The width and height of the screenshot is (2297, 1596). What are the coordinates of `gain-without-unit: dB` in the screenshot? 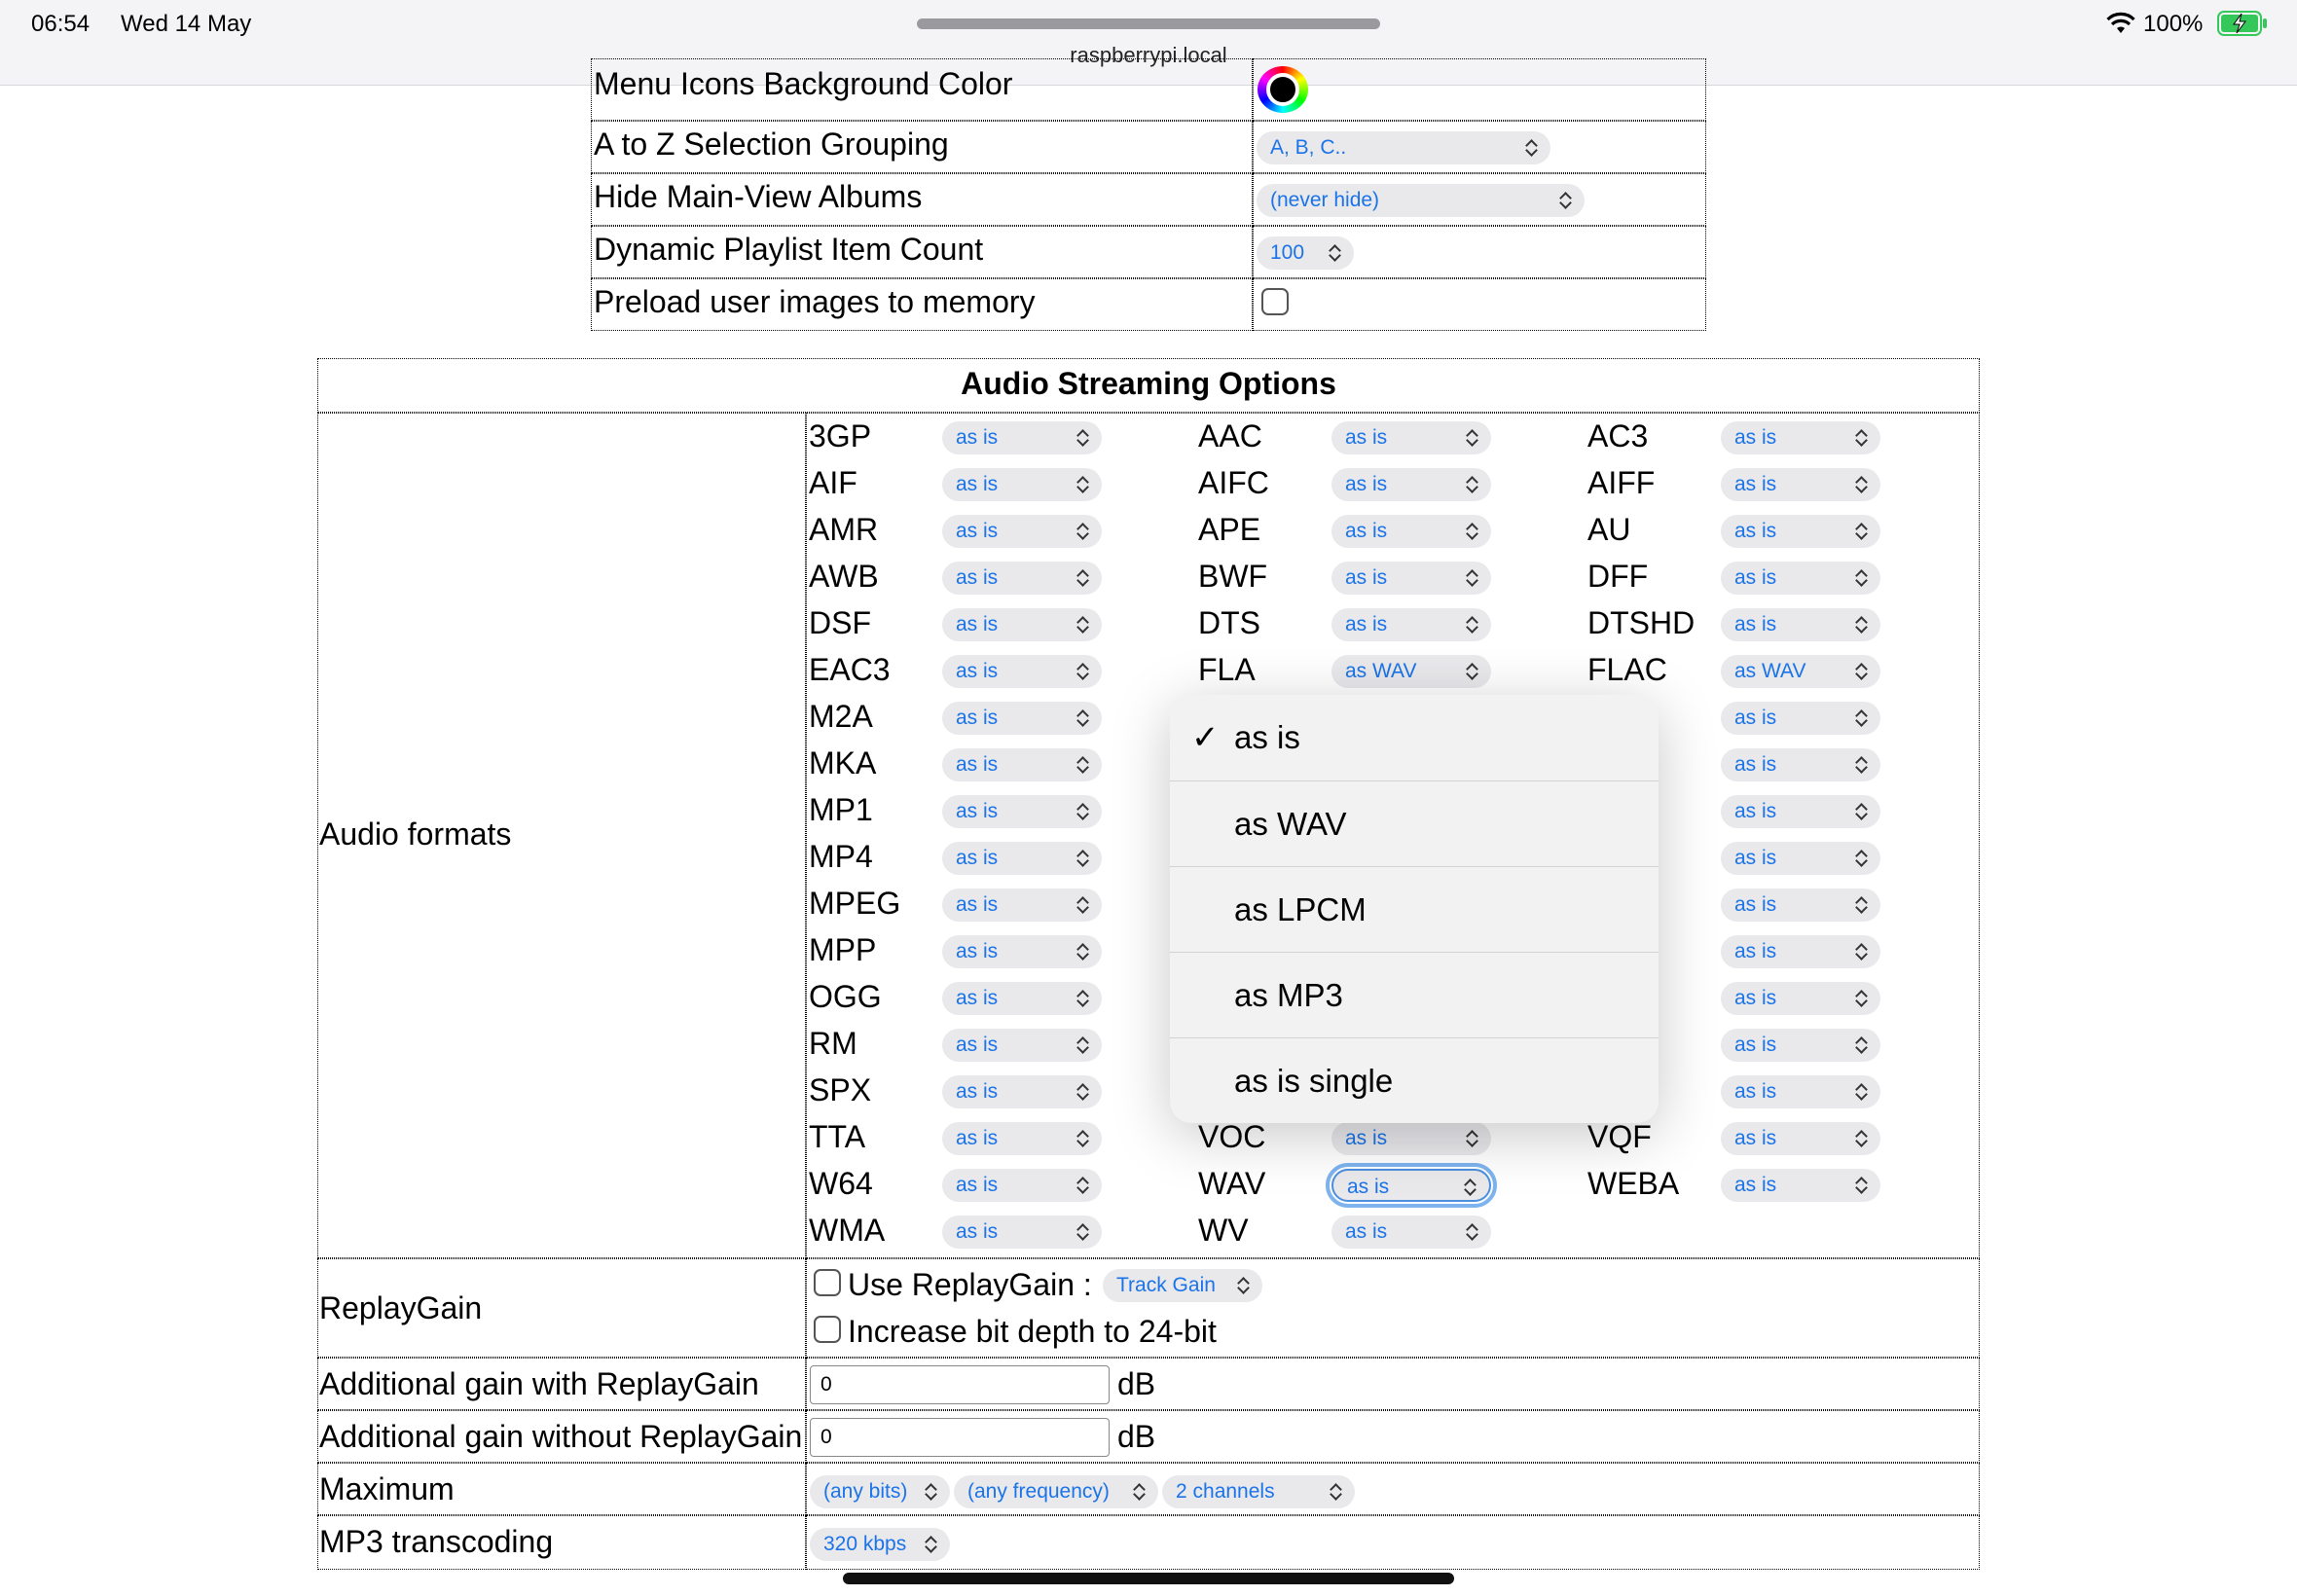 It's located at (1136, 1436).